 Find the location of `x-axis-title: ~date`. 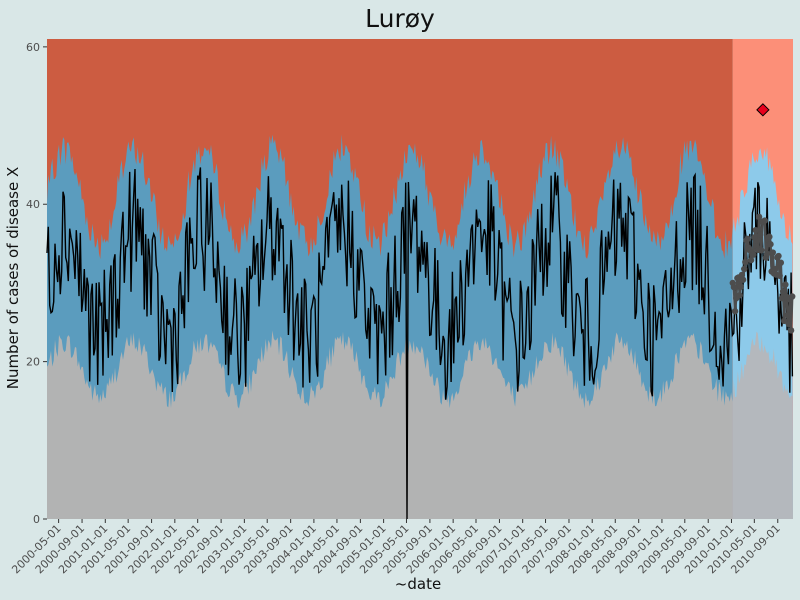

x-axis-title: ~date is located at coordinates (418, 584).